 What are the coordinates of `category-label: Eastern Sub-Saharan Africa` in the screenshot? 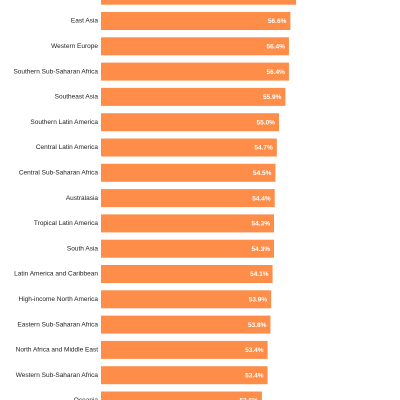 It's located at (57, 324).